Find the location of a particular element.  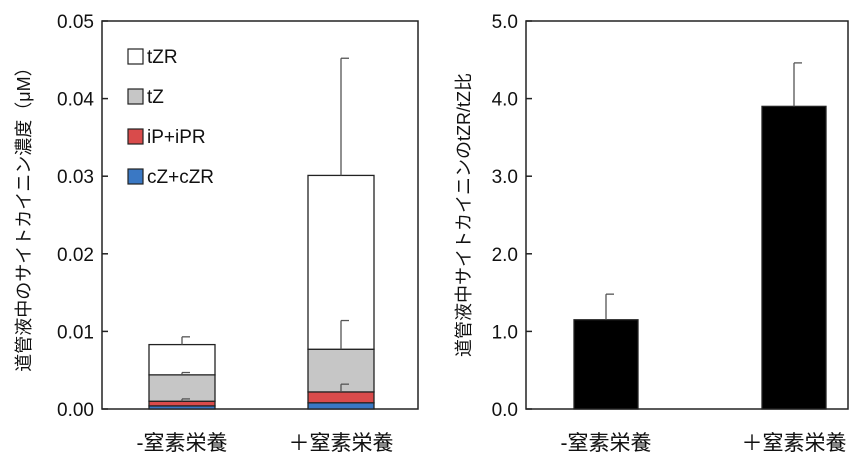

left-y-axis-title: 道管液中のサイトカイニン濃度（μM） is located at coordinates (24, 214).